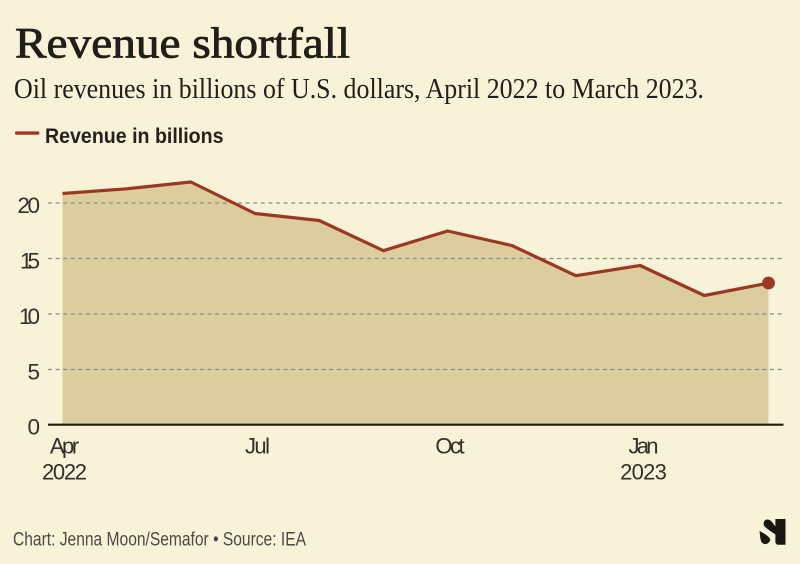 The width and height of the screenshot is (800, 564). Describe the element at coordinates (449, 445) in the screenshot. I see `svg-text: Oct` at that location.